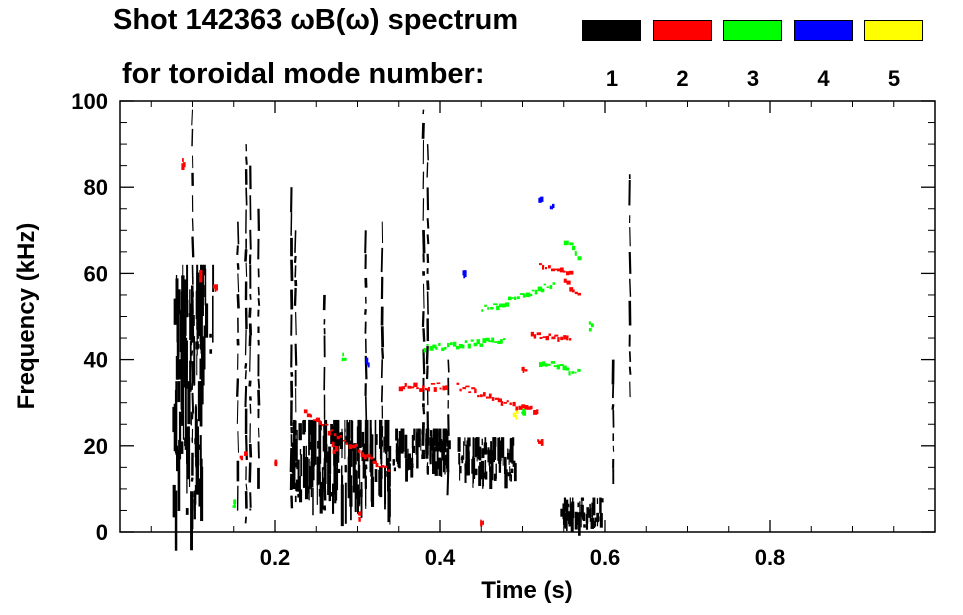 This screenshot has width=963, height=615. I want to click on y-tick-label: 40, so click(96, 360).